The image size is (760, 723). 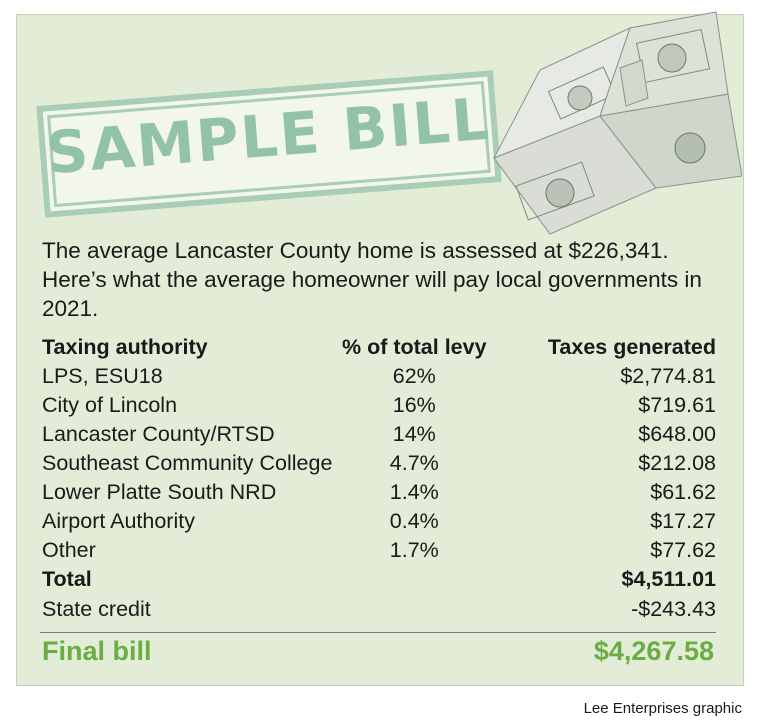 I want to click on header-authority: Taxing authority, so click(x=125, y=347).